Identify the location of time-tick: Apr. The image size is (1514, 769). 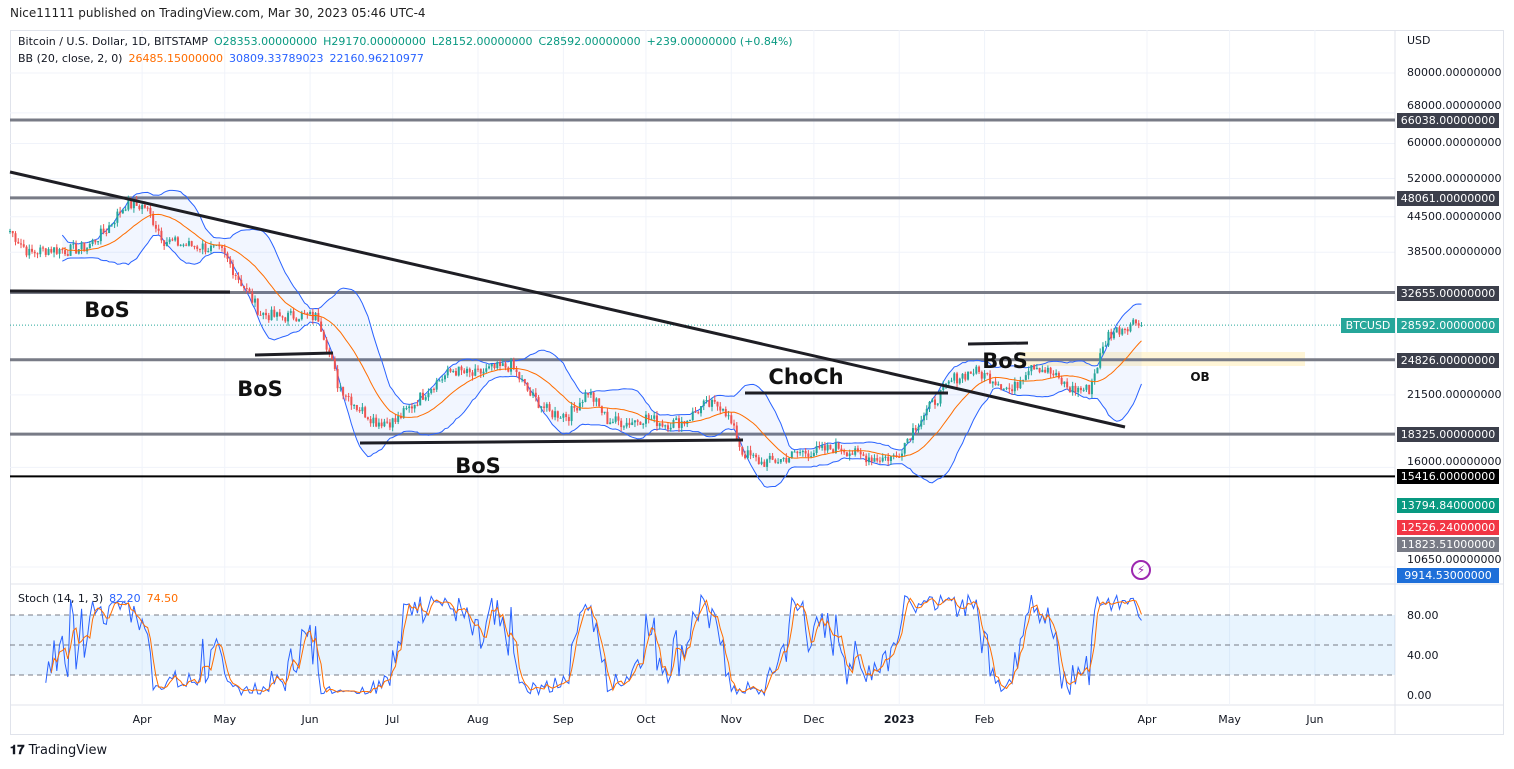
(142, 719).